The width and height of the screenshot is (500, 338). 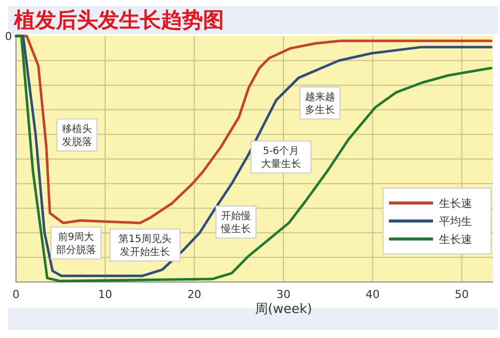 I want to click on annotation: 第15周见头发开始生长, so click(x=145, y=245).